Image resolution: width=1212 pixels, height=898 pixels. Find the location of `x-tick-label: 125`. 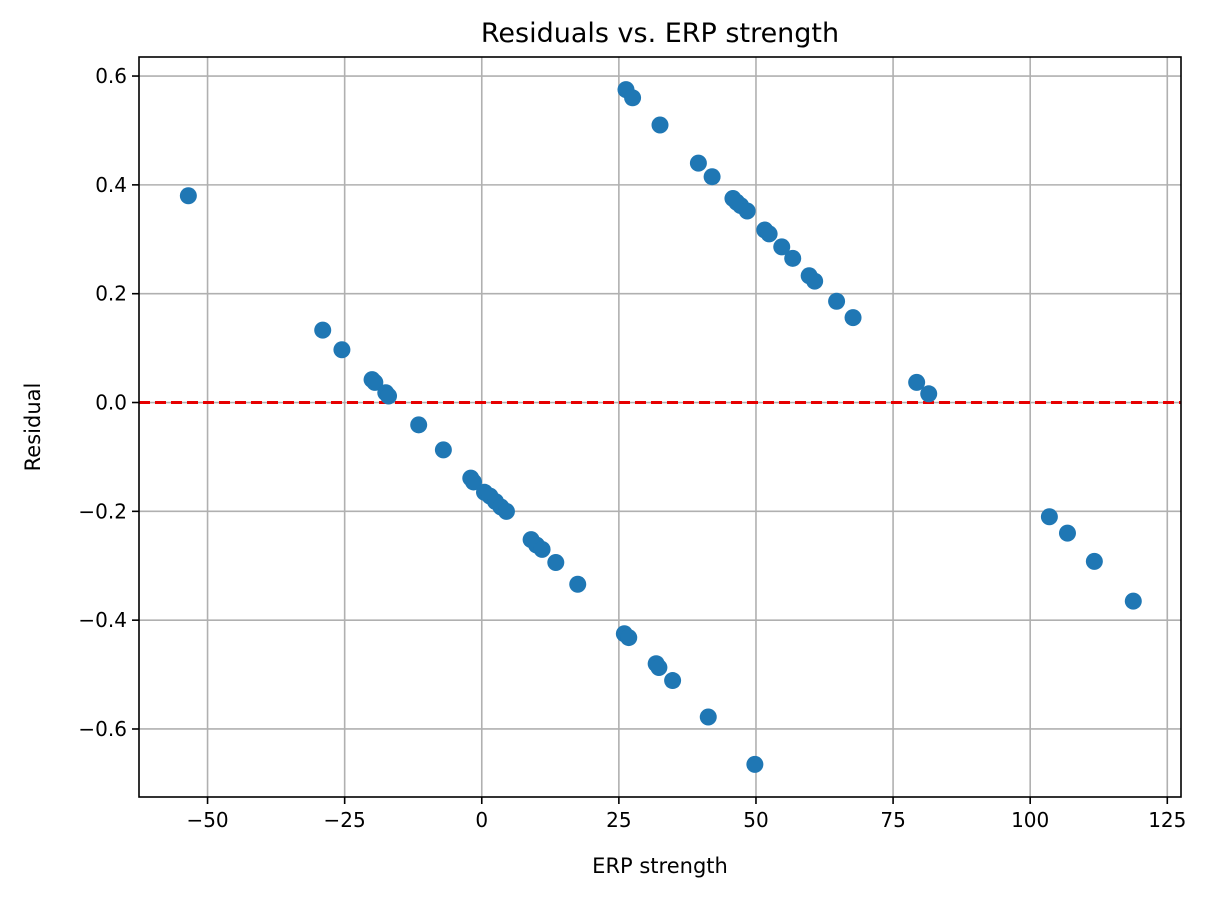

x-tick-label: 125 is located at coordinates (1167, 820).